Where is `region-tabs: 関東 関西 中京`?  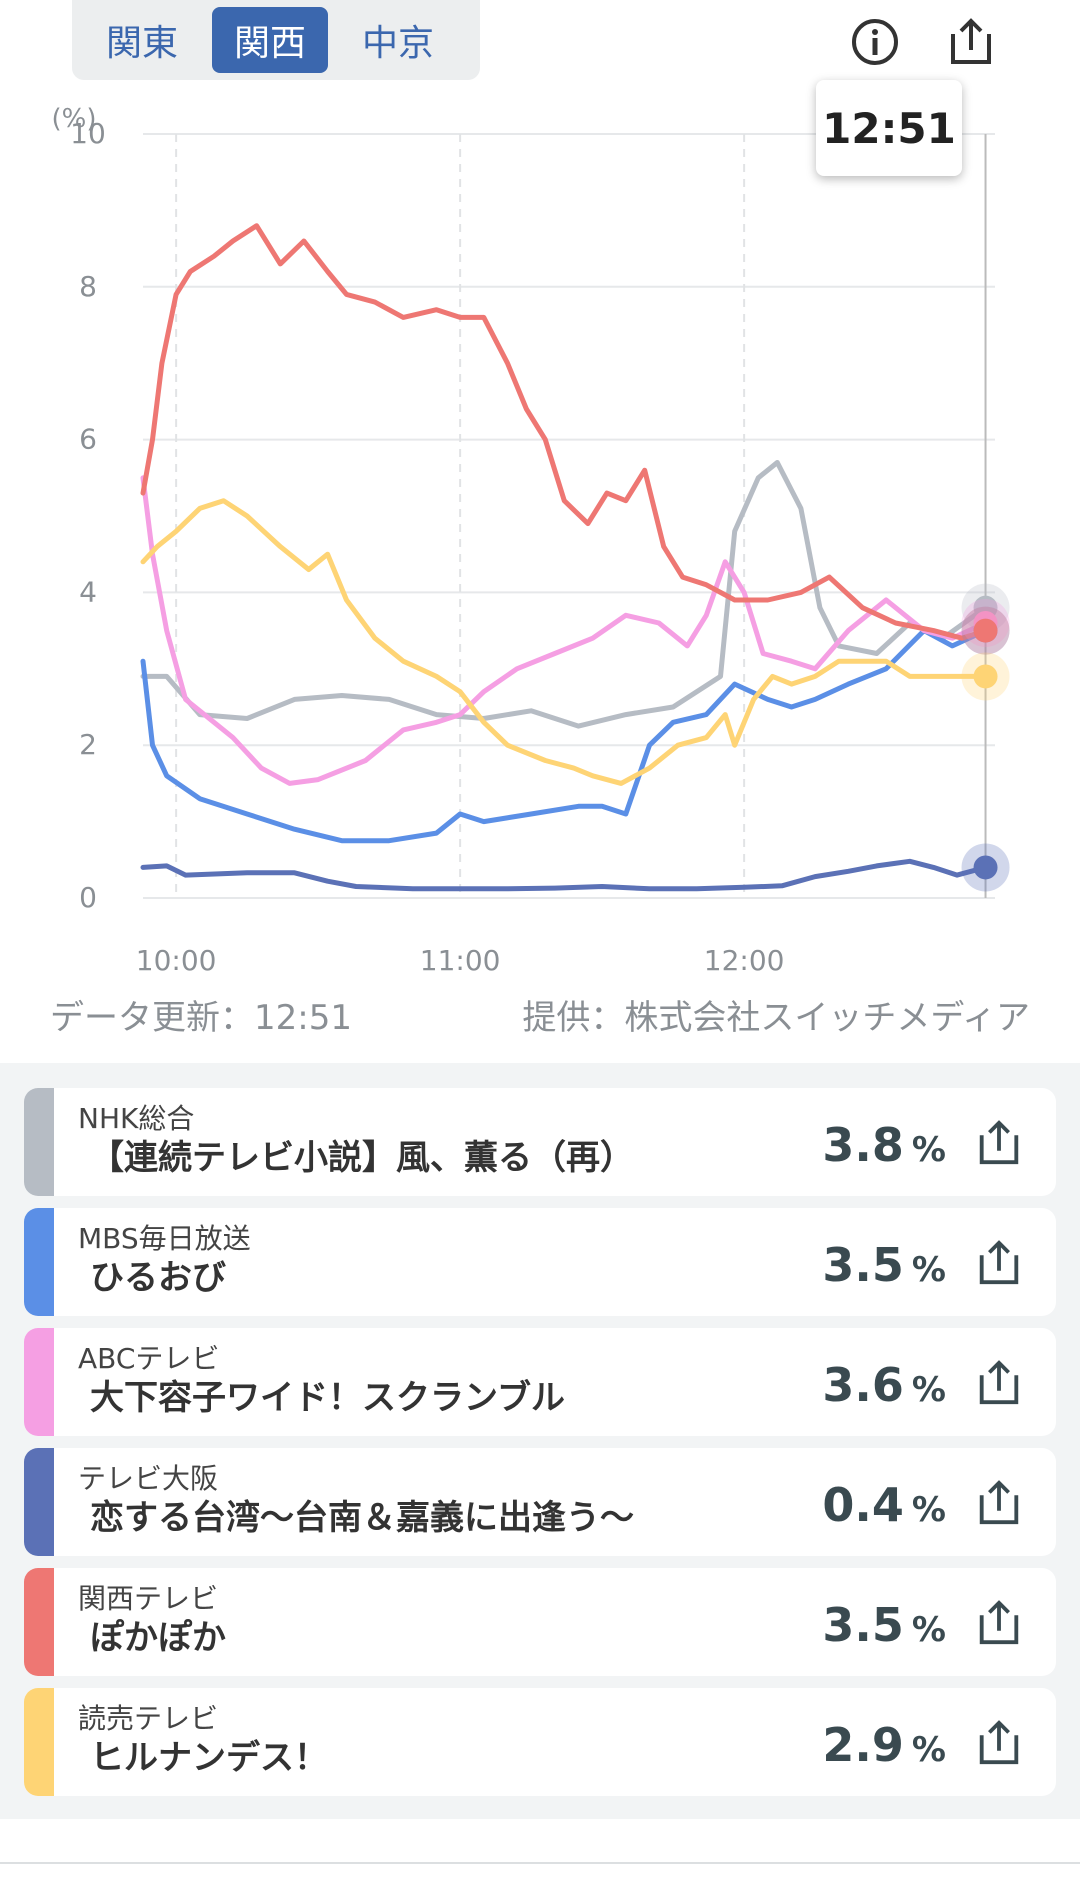
region-tabs: 関東 関西 中京 is located at coordinates (276, 40).